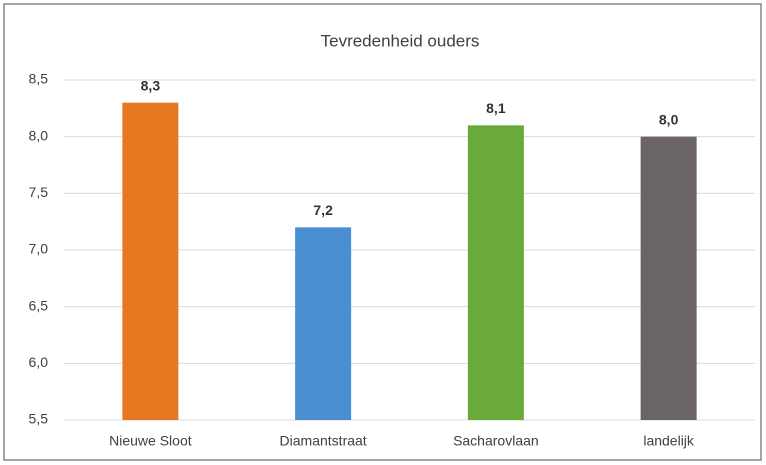 The width and height of the screenshot is (766, 465). I want to click on data-label: 7,2, so click(323, 210).